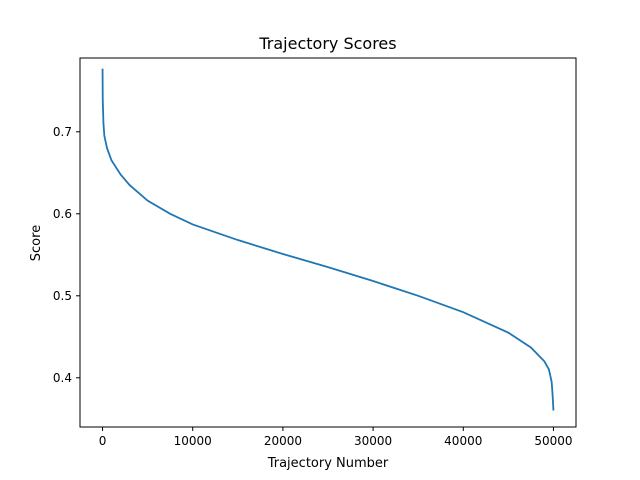 This screenshot has height=480, width=640. I want to click on chart-title: Trajectory Scores, so click(327, 43).